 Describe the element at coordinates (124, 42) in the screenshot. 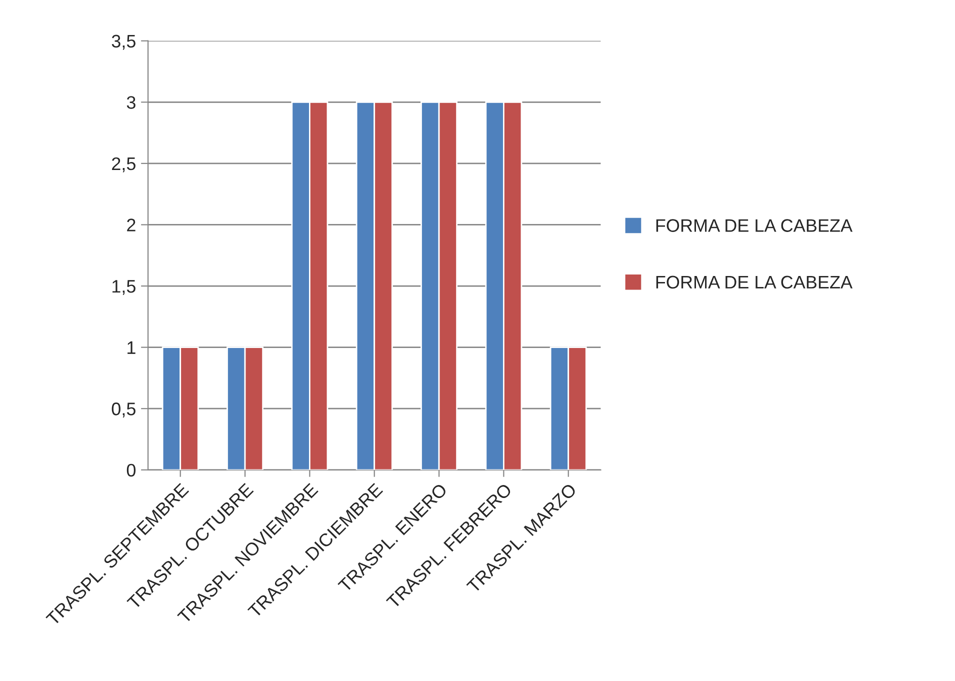

I see `y-tick-label: 3,5` at that location.